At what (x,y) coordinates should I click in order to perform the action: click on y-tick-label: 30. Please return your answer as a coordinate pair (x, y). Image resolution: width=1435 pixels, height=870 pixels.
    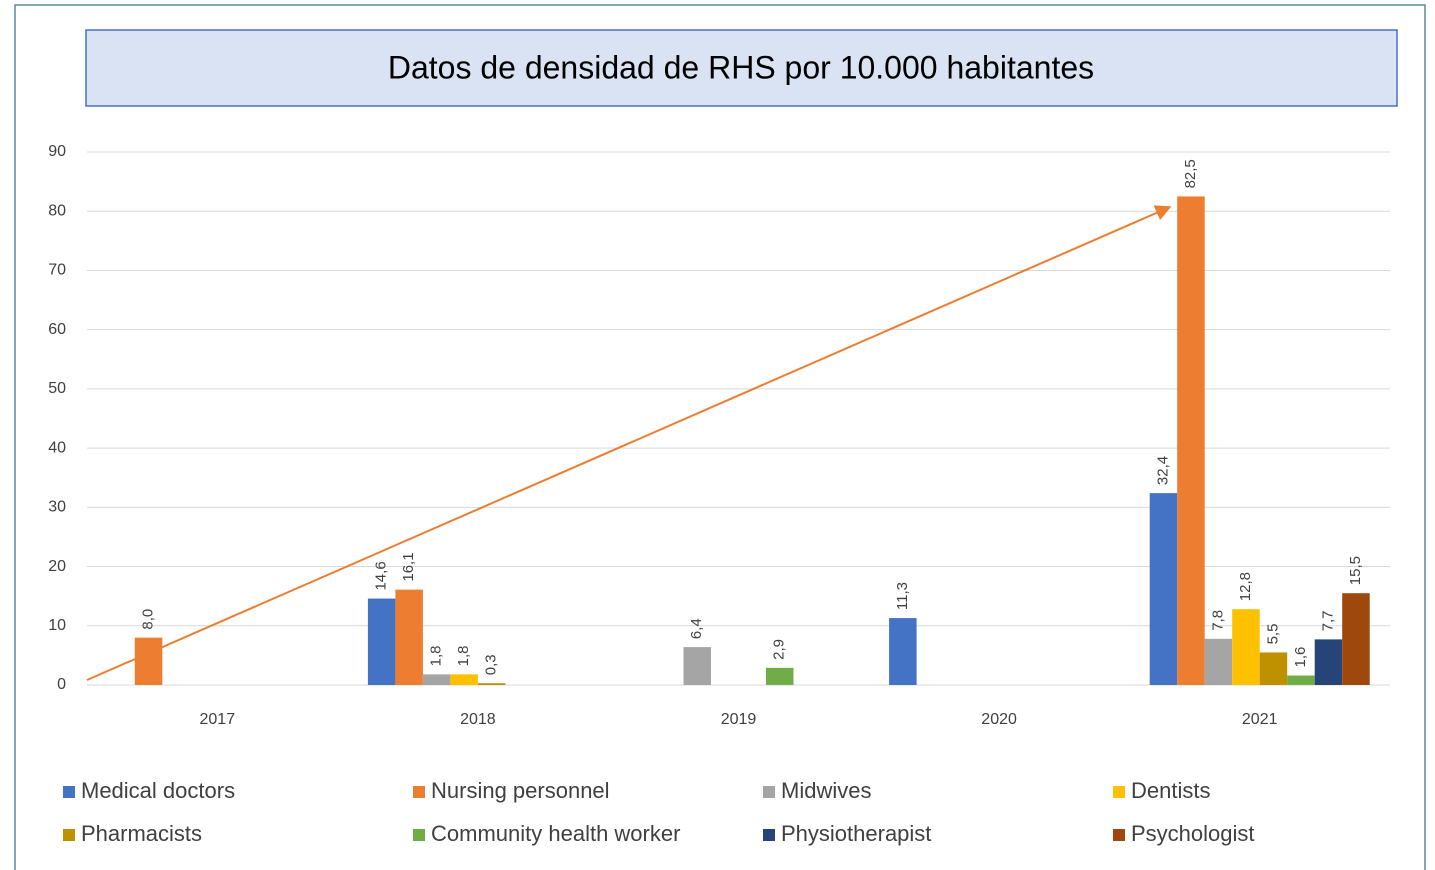
    Looking at the image, I should click on (57, 507).